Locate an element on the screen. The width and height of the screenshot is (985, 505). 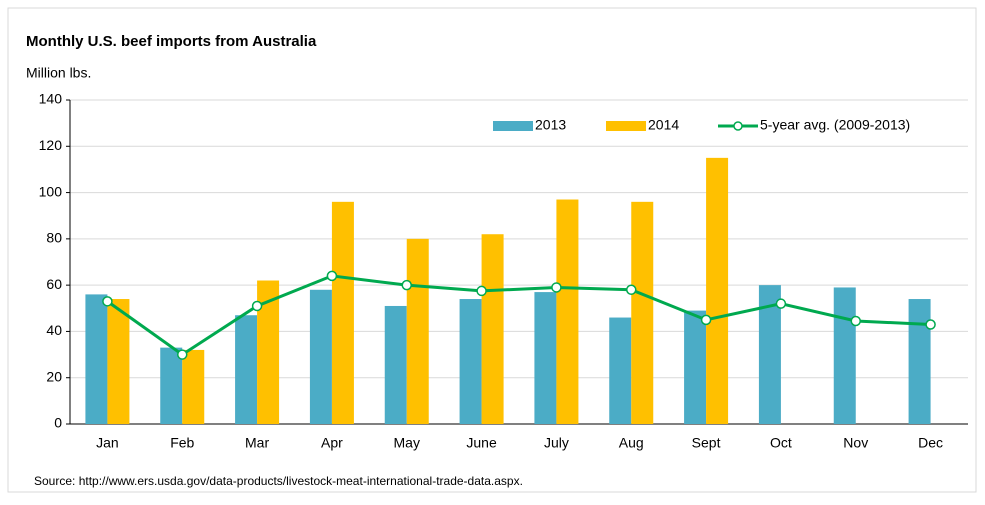
x-tick-label: Feb is located at coordinates (182, 443).